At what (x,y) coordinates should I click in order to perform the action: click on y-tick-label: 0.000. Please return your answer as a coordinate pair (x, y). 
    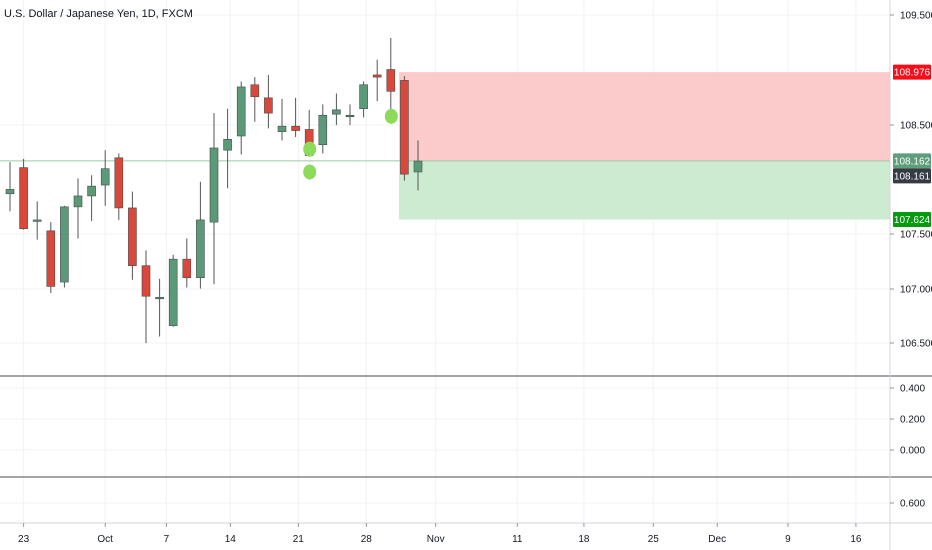
    Looking at the image, I should click on (912, 451).